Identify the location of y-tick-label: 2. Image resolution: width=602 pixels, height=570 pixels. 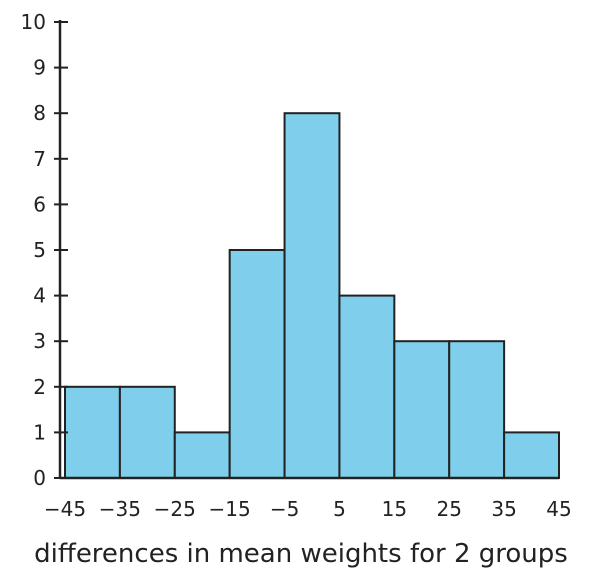
(39, 387).